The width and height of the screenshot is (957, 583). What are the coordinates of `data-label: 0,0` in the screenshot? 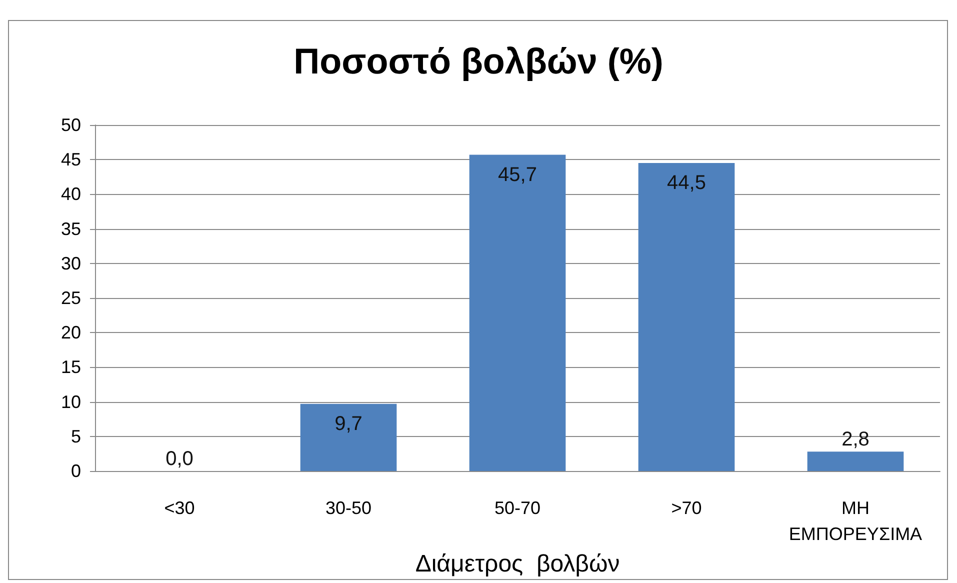 It's located at (180, 459).